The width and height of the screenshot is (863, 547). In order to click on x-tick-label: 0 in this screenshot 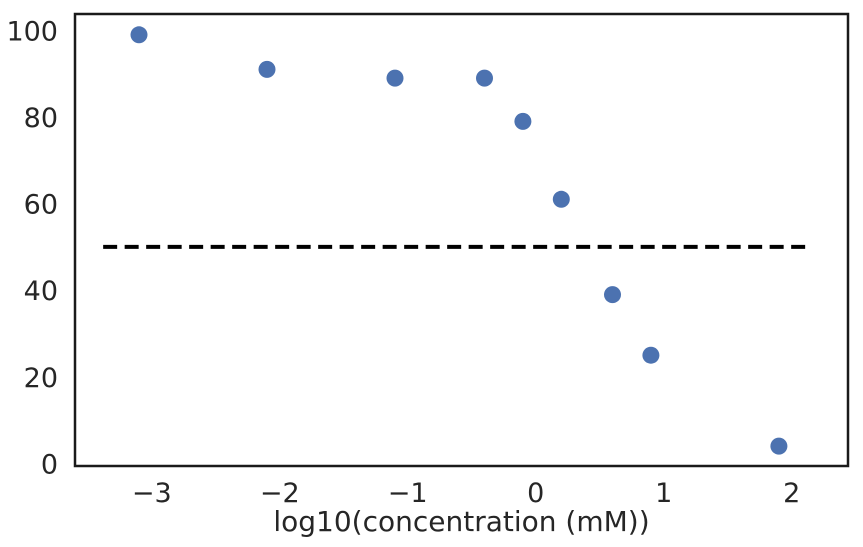, I will do `click(535, 493)`.